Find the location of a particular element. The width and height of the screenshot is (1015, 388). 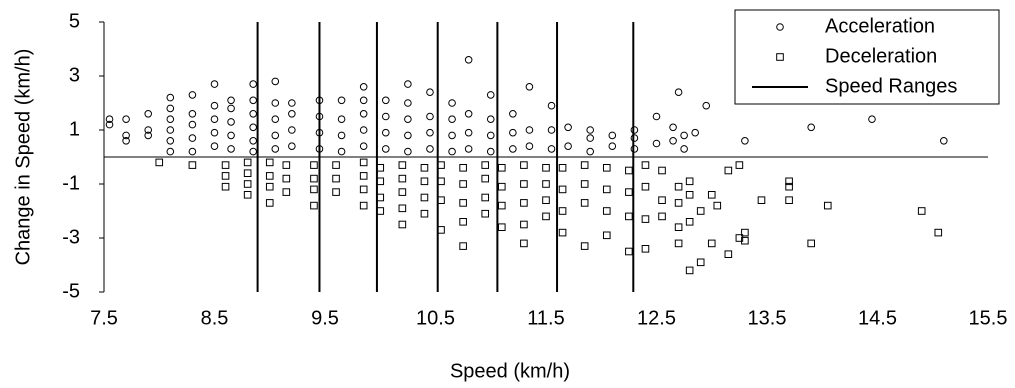

x-tick-label: 13.5 is located at coordinates (767, 318).